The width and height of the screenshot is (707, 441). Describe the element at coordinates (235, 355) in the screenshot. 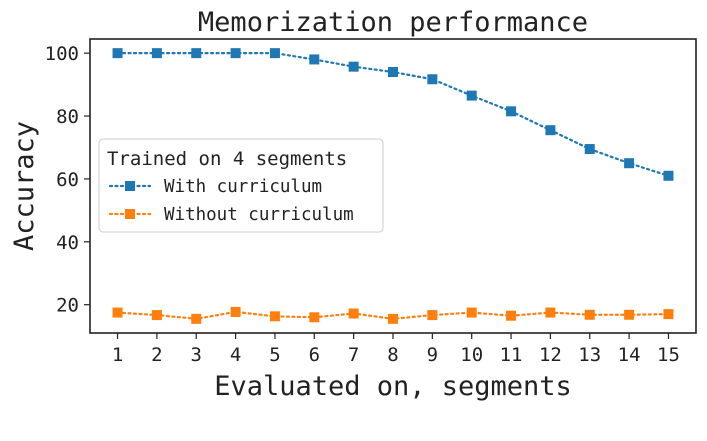

I see `x-tick-label: 4` at that location.